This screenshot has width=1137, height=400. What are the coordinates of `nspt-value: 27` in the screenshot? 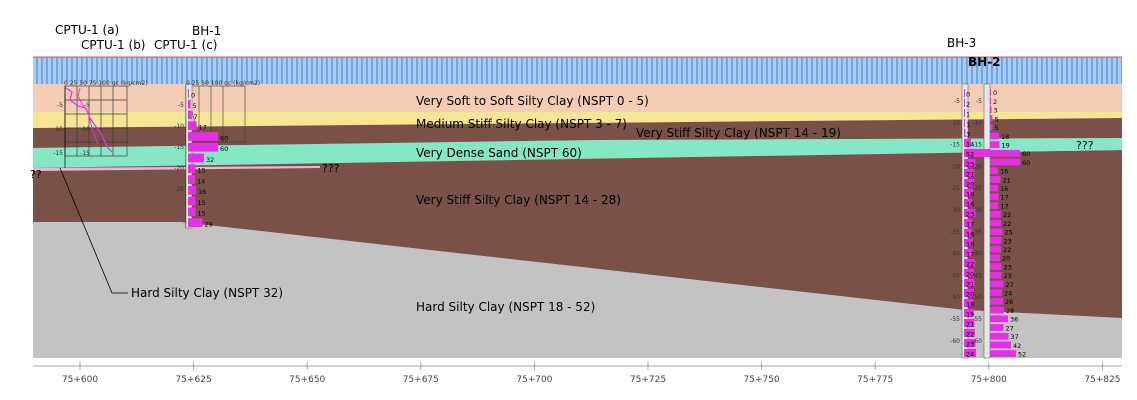 It's located at (1010, 328).